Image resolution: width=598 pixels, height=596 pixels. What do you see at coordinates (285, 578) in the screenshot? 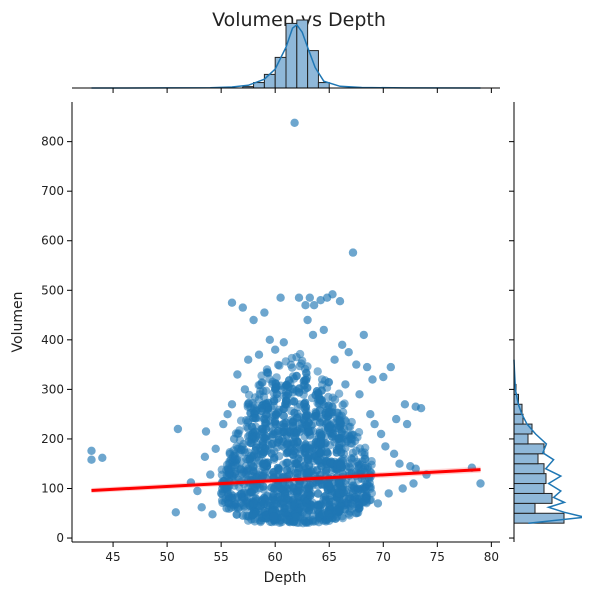
I see `x-axis-label: Depth` at bounding box center [285, 578].